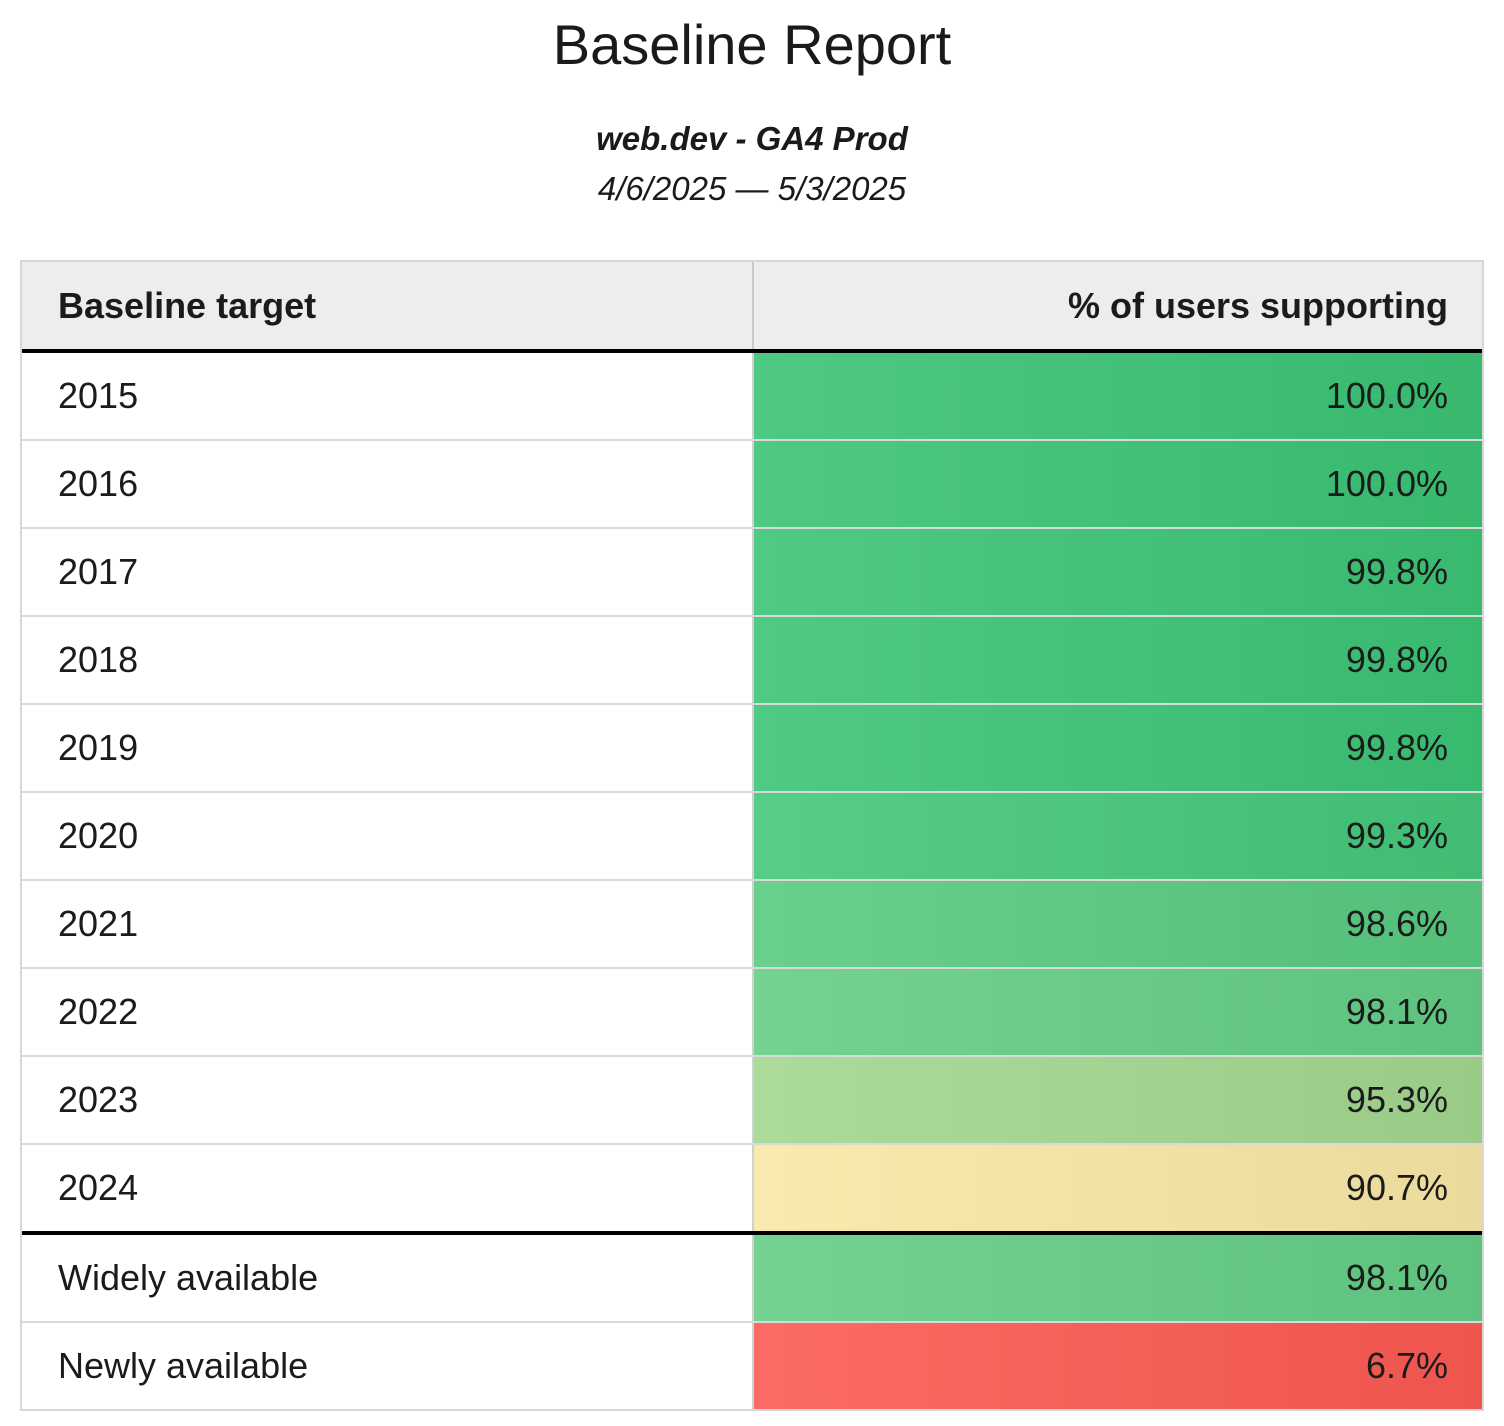 Image resolution: width=1504 pixels, height=1426 pixels. I want to click on table-row-2021: 2021 98.6%, so click(752, 923).